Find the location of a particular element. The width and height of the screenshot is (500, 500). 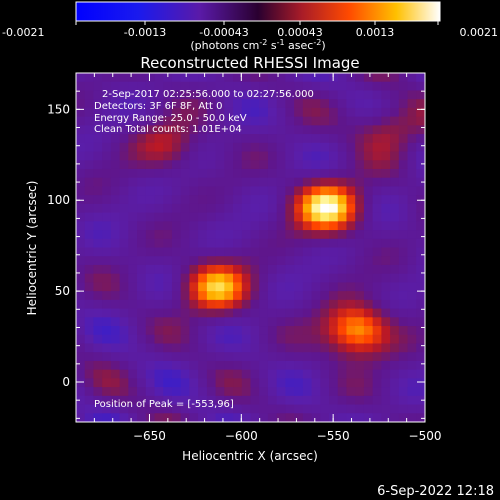

colorbar-unit-label: (photons cm-2 s-1 asec-2) is located at coordinates (257, 45).